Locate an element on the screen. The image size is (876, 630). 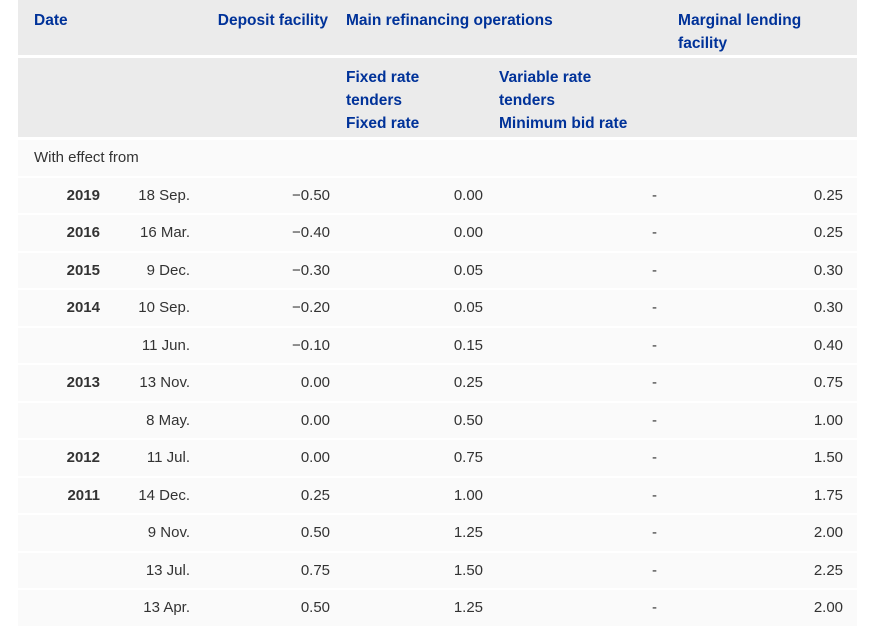
cell-year: 2014 is located at coordinates (59, 309).